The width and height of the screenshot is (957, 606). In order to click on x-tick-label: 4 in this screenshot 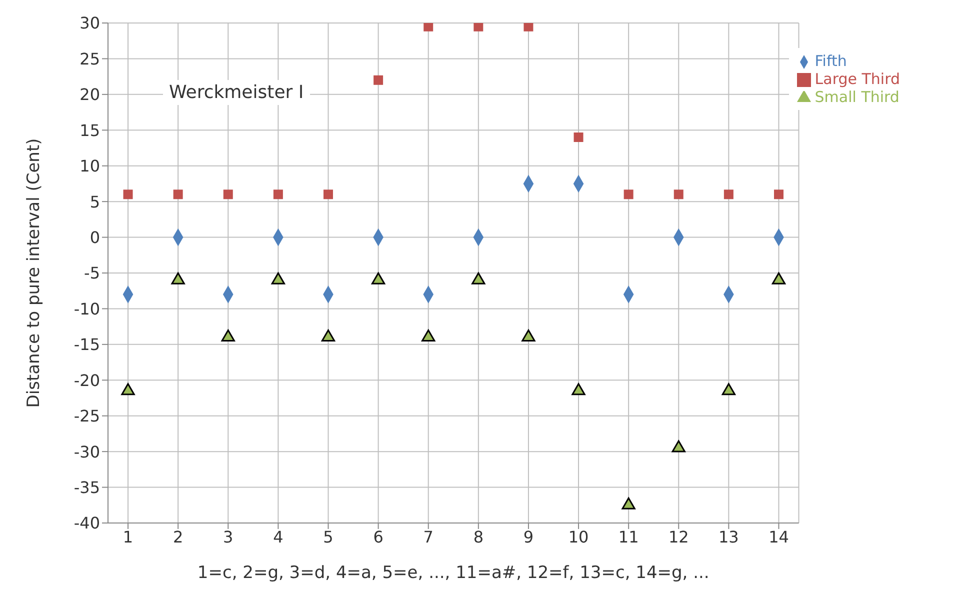, I will do `click(278, 536)`.